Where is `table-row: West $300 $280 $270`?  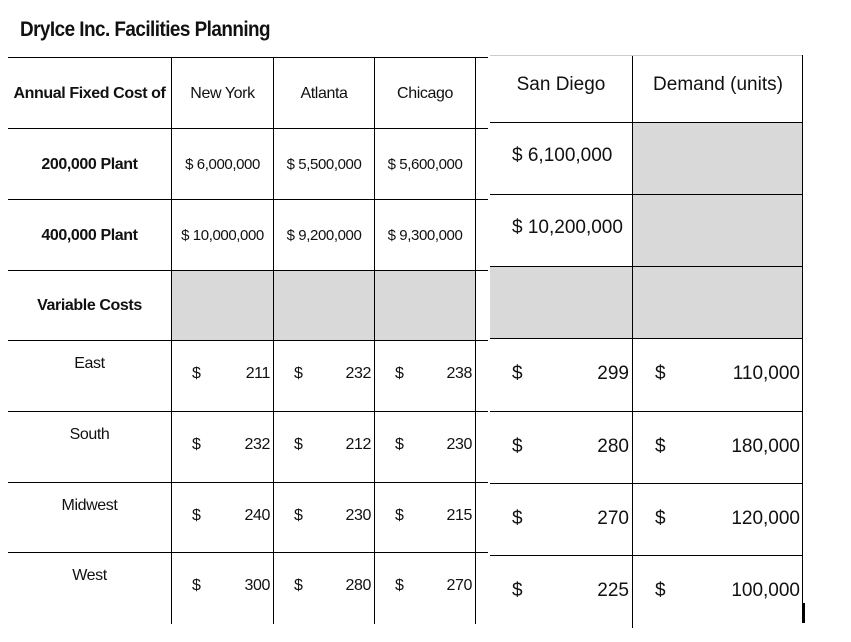
table-row: West $300 $280 $270 is located at coordinates (248, 588).